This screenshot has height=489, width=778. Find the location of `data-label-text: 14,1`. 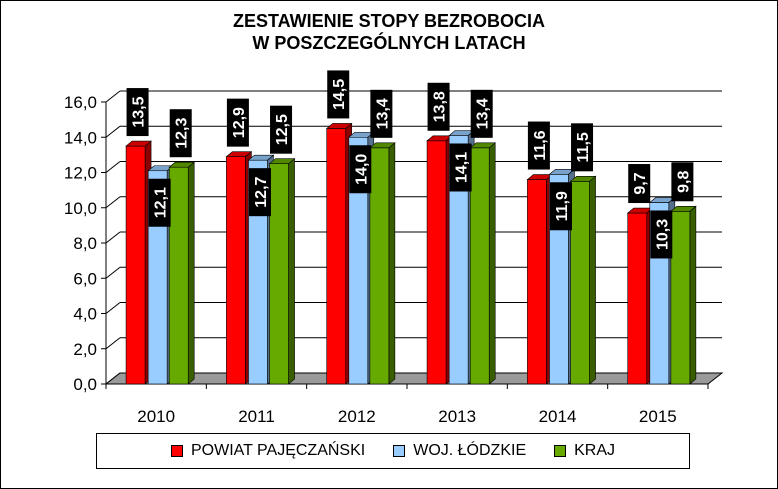

data-label-text: 14,1 is located at coordinates (462, 167).